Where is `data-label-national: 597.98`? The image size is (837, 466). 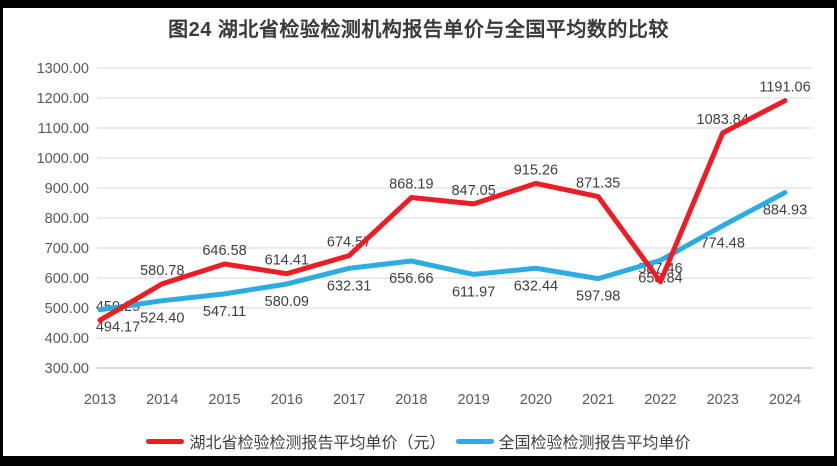 data-label-national: 597.98 is located at coordinates (598, 297).